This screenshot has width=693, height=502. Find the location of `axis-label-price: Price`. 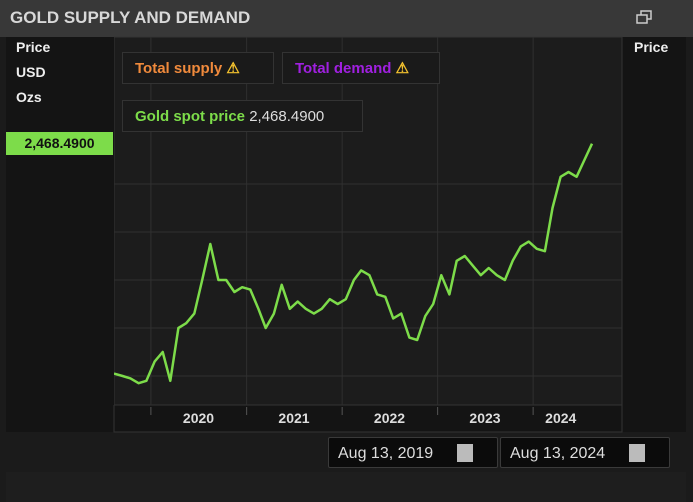

axis-label-price: Price is located at coordinates (33, 47).